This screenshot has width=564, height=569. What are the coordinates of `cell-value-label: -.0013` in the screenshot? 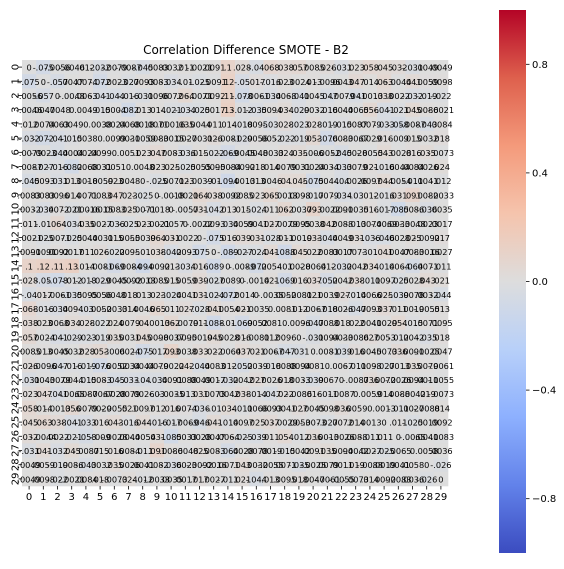 It's located at (284, 195).